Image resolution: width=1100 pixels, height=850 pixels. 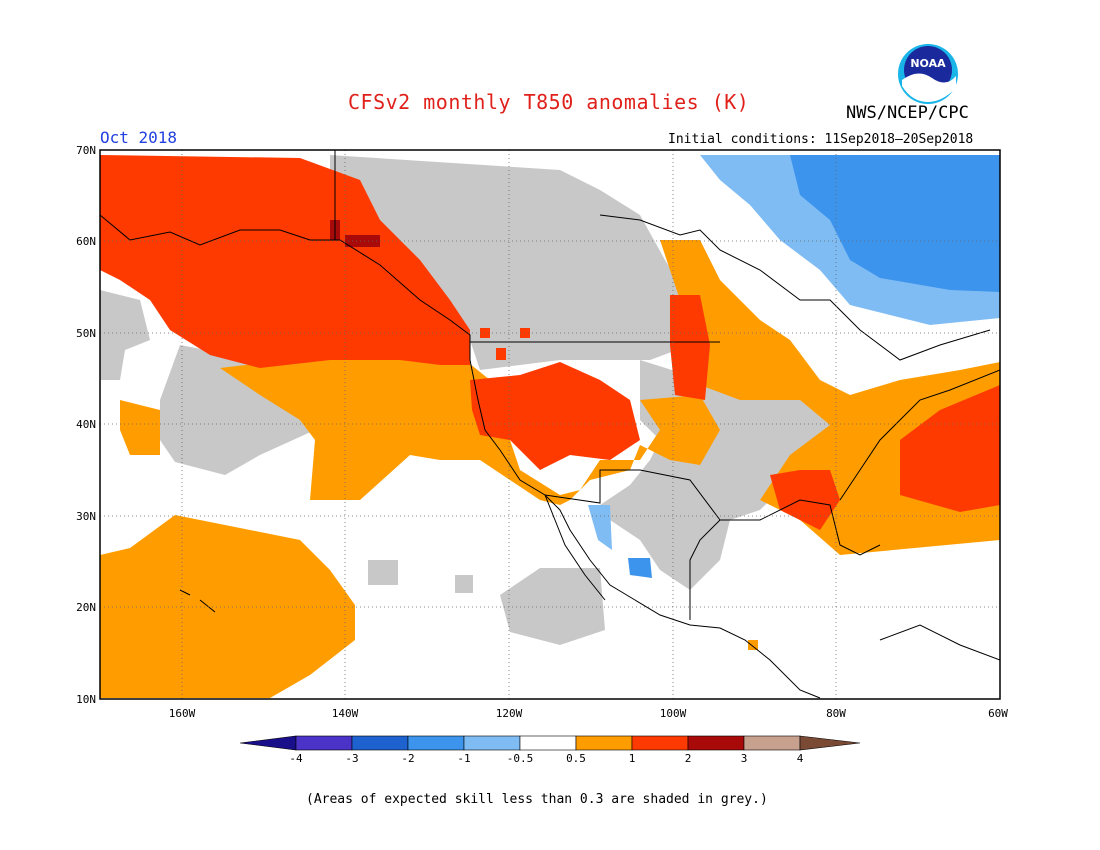 What do you see at coordinates (86, 241) in the screenshot?
I see `lat-label: 60N` at bounding box center [86, 241].